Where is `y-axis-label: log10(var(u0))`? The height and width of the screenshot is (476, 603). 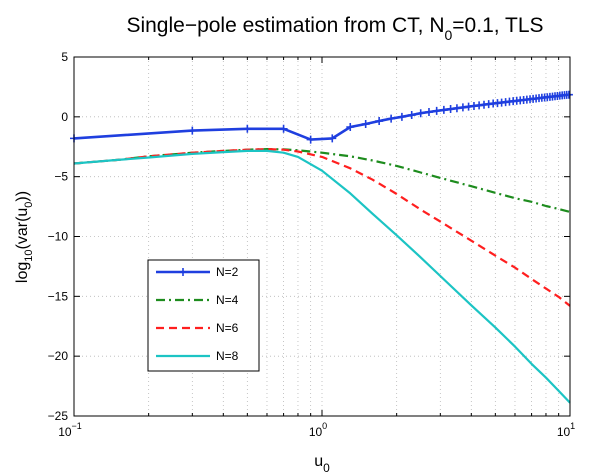
y-axis-label: log10(var(u0)) is located at coordinates (24, 237).